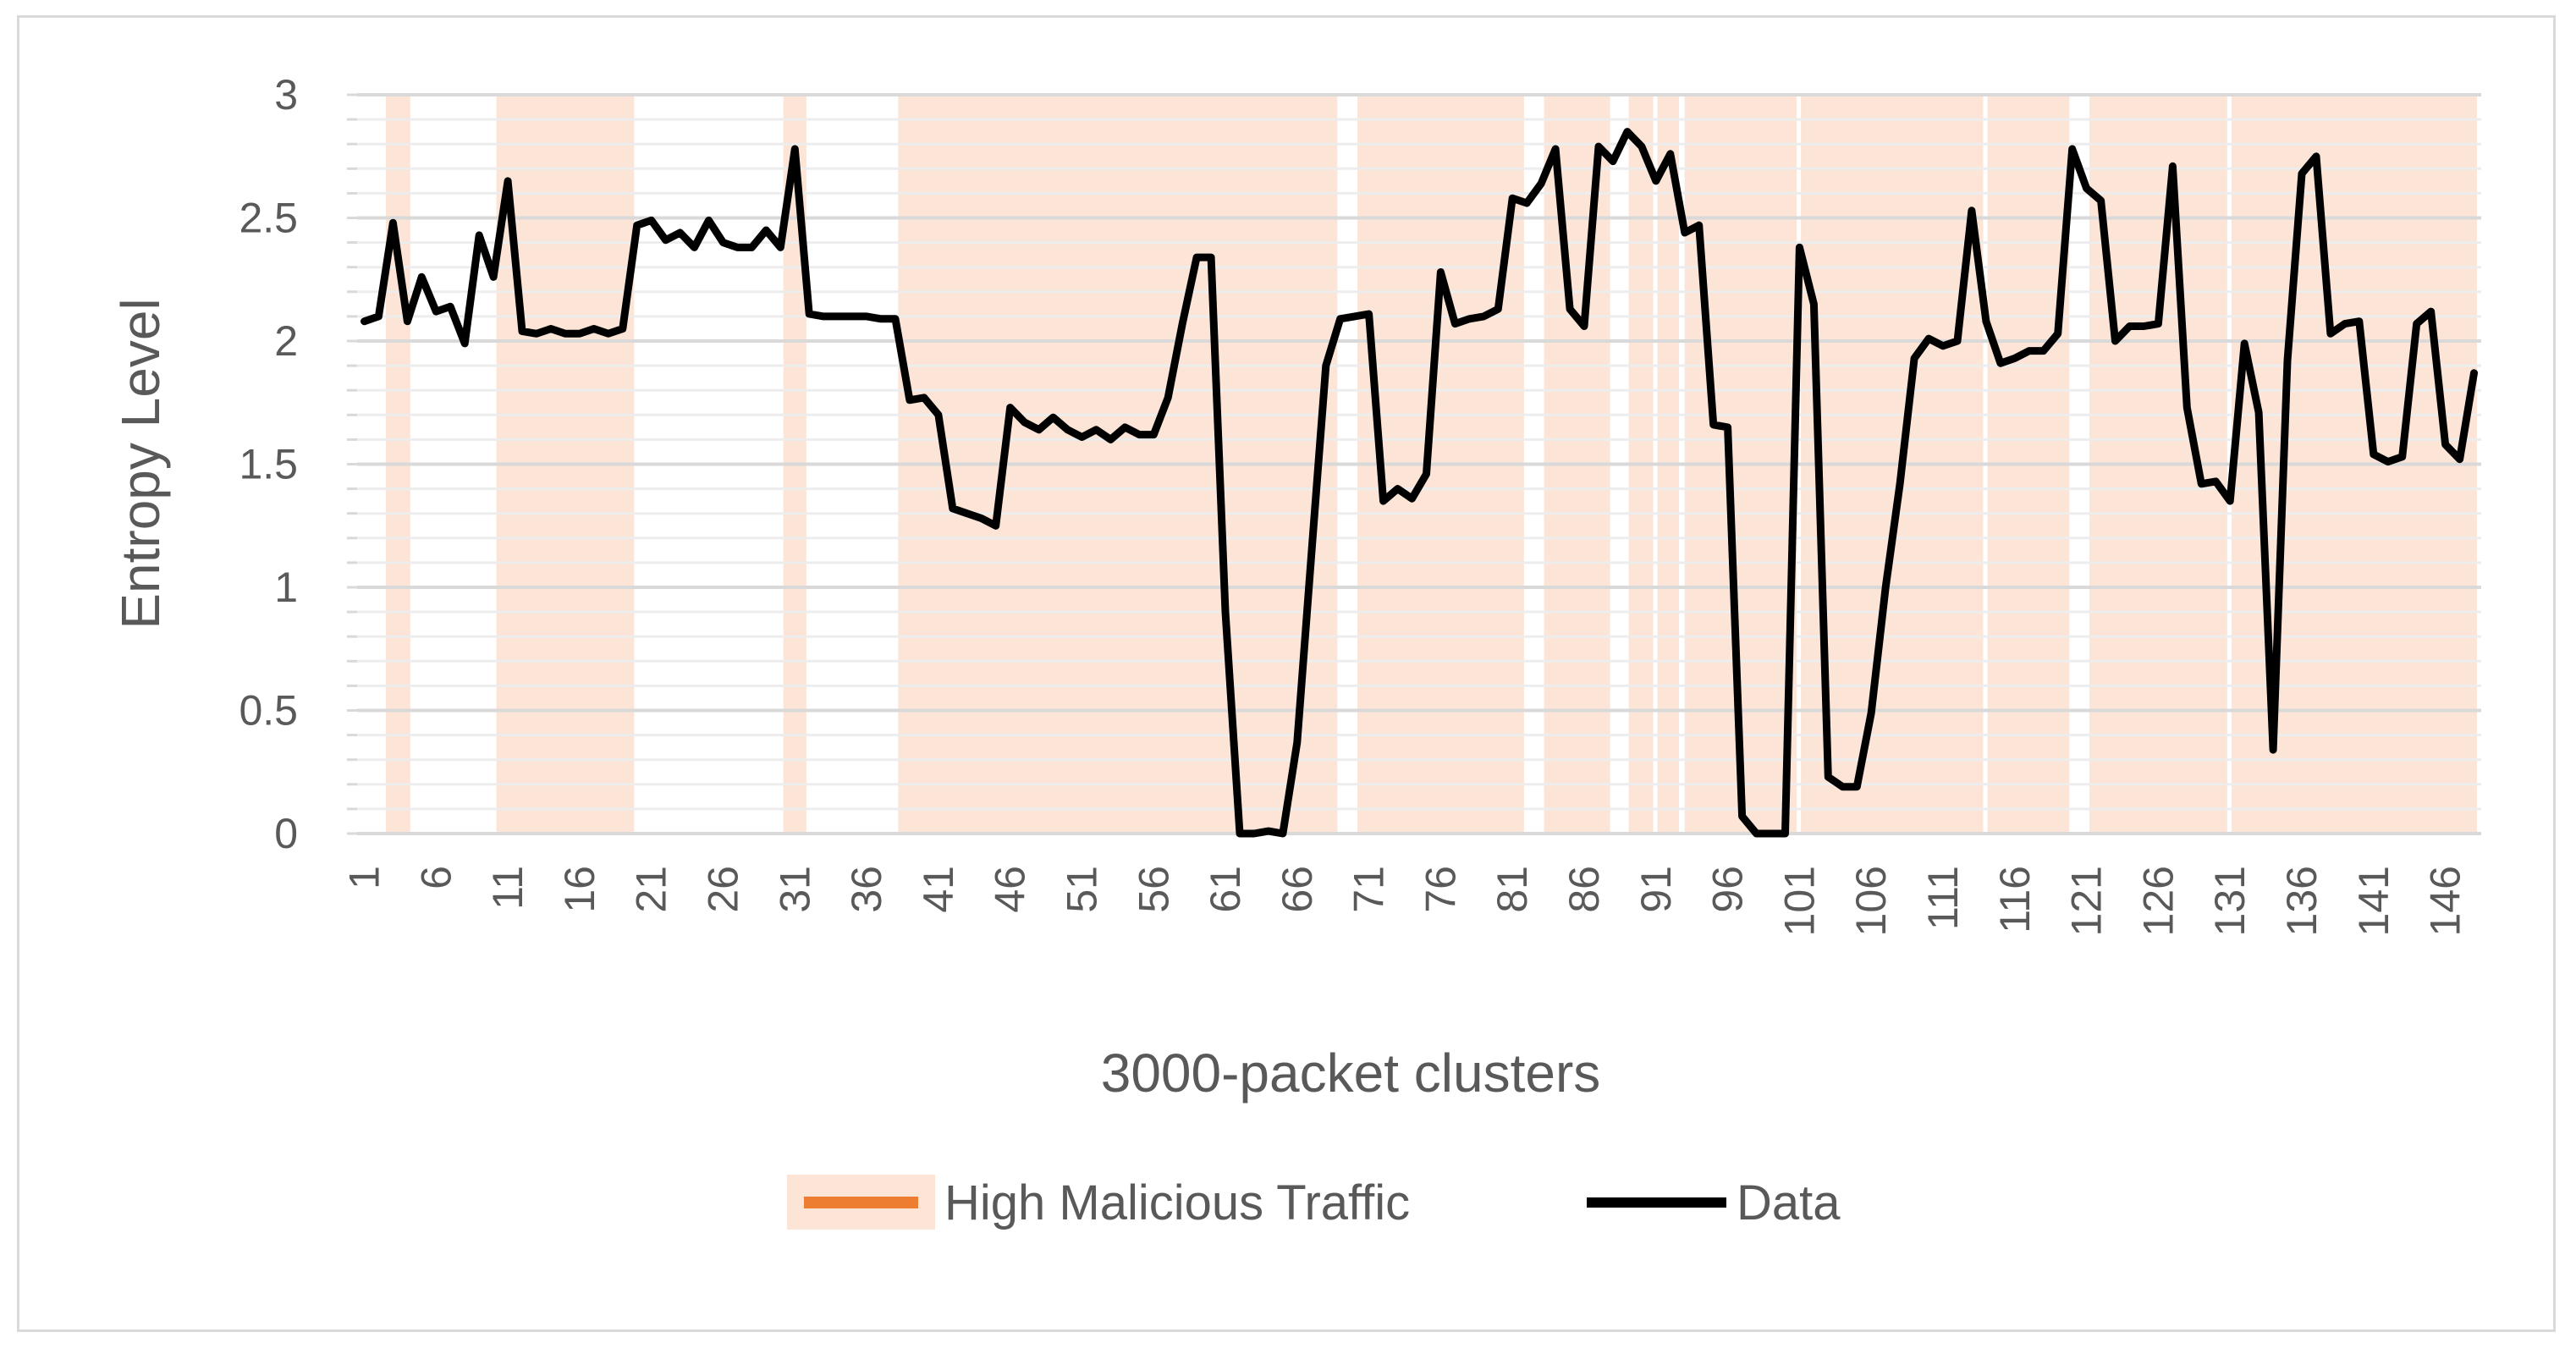 The height and width of the screenshot is (1354, 2576). Describe the element at coordinates (579, 889) in the screenshot. I see `x-tick-label: 16` at that location.